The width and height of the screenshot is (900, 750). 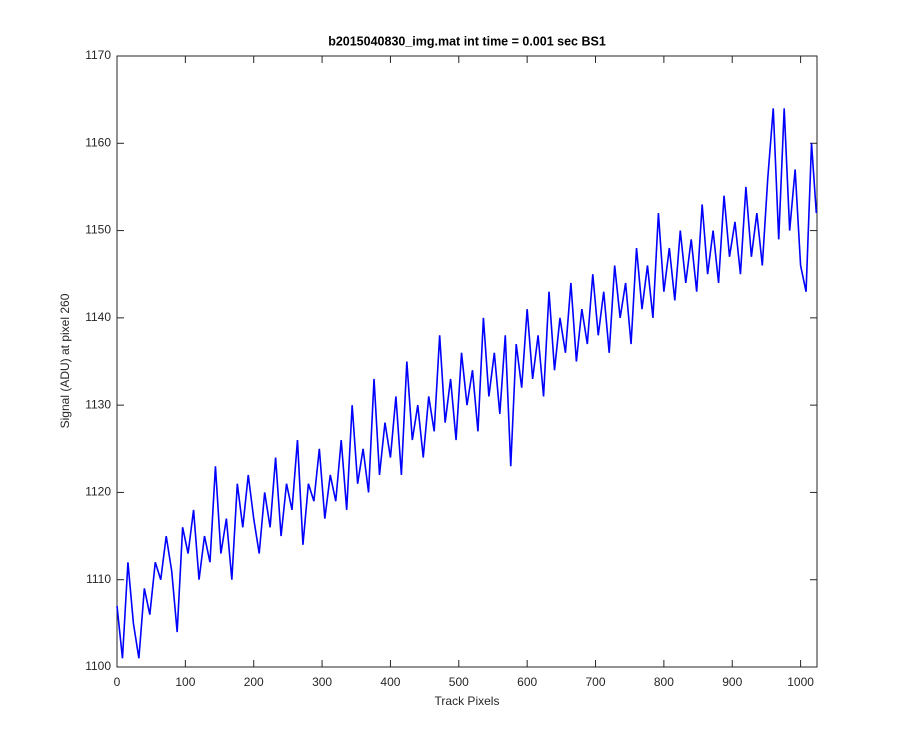 I want to click on x-tick-label: 100, so click(x=185, y=682).